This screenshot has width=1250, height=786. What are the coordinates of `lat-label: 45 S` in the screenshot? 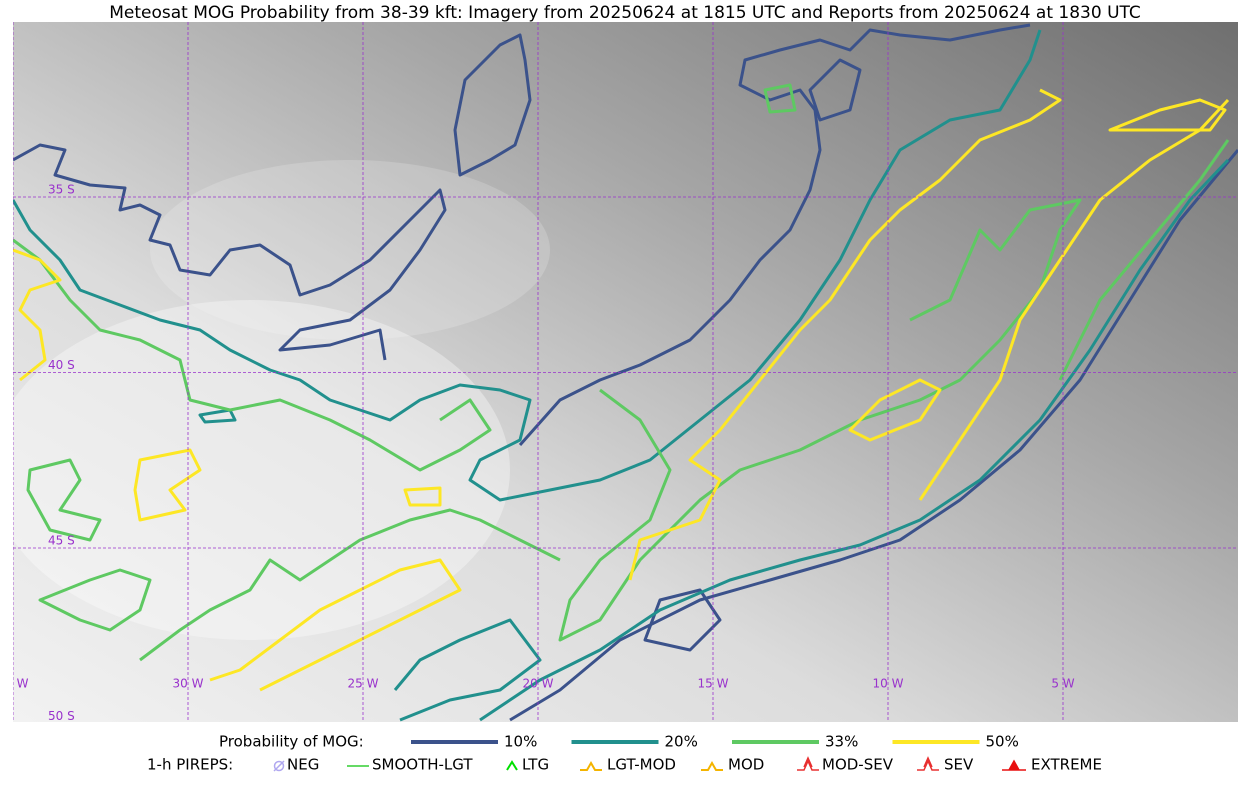 It's located at (61, 541).